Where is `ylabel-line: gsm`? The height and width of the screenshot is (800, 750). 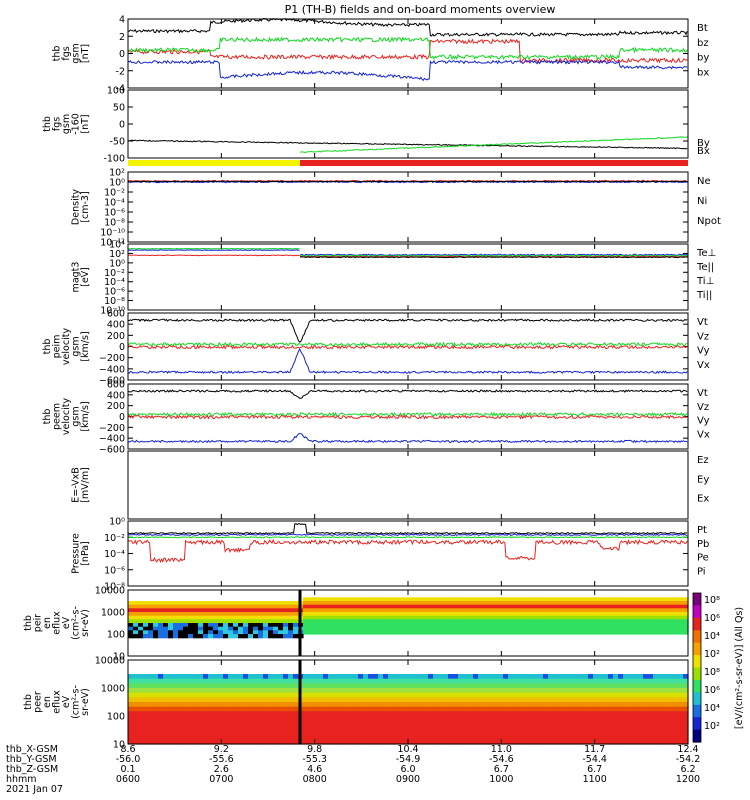
ylabel-line: gsm is located at coordinates (76, 416).